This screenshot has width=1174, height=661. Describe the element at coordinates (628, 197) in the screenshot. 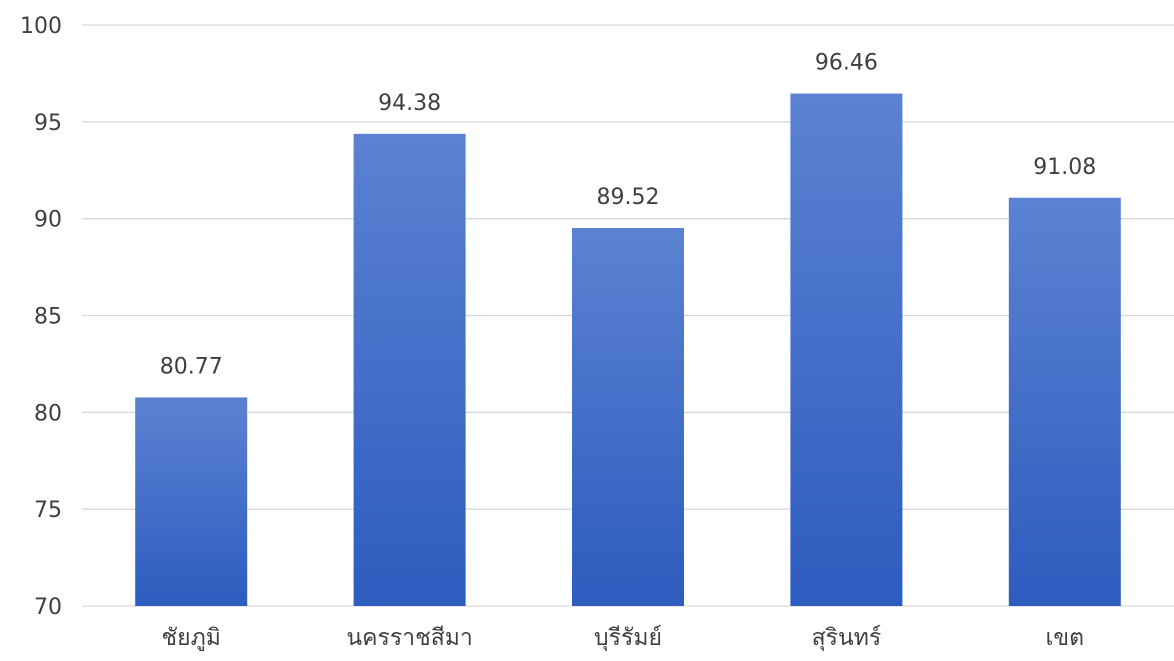

I see `data-label: 89.52` at that location.